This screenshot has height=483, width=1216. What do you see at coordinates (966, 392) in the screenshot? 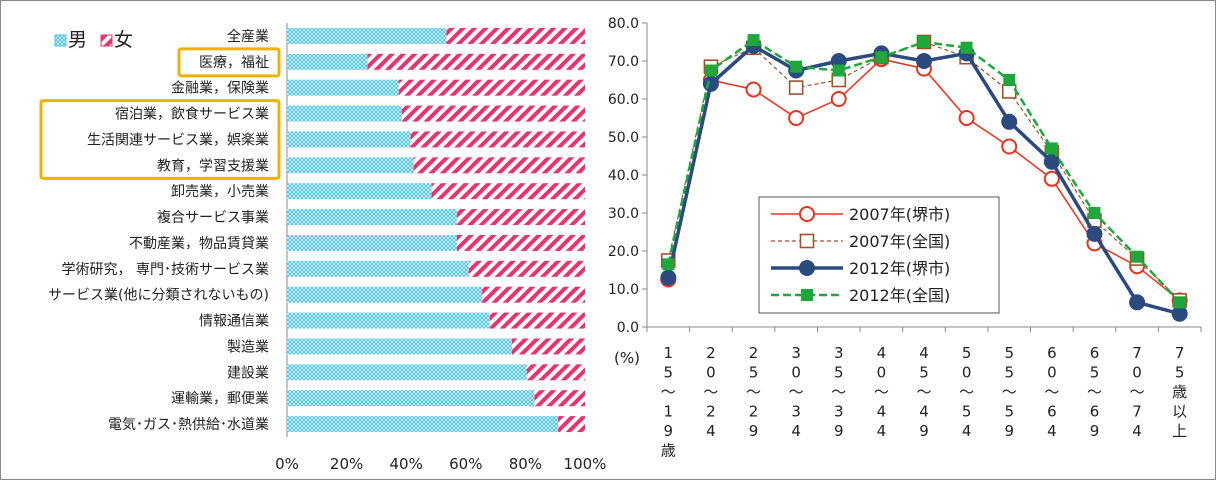
I see `x-category-label: 5 0 〜 5 4` at bounding box center [966, 392].